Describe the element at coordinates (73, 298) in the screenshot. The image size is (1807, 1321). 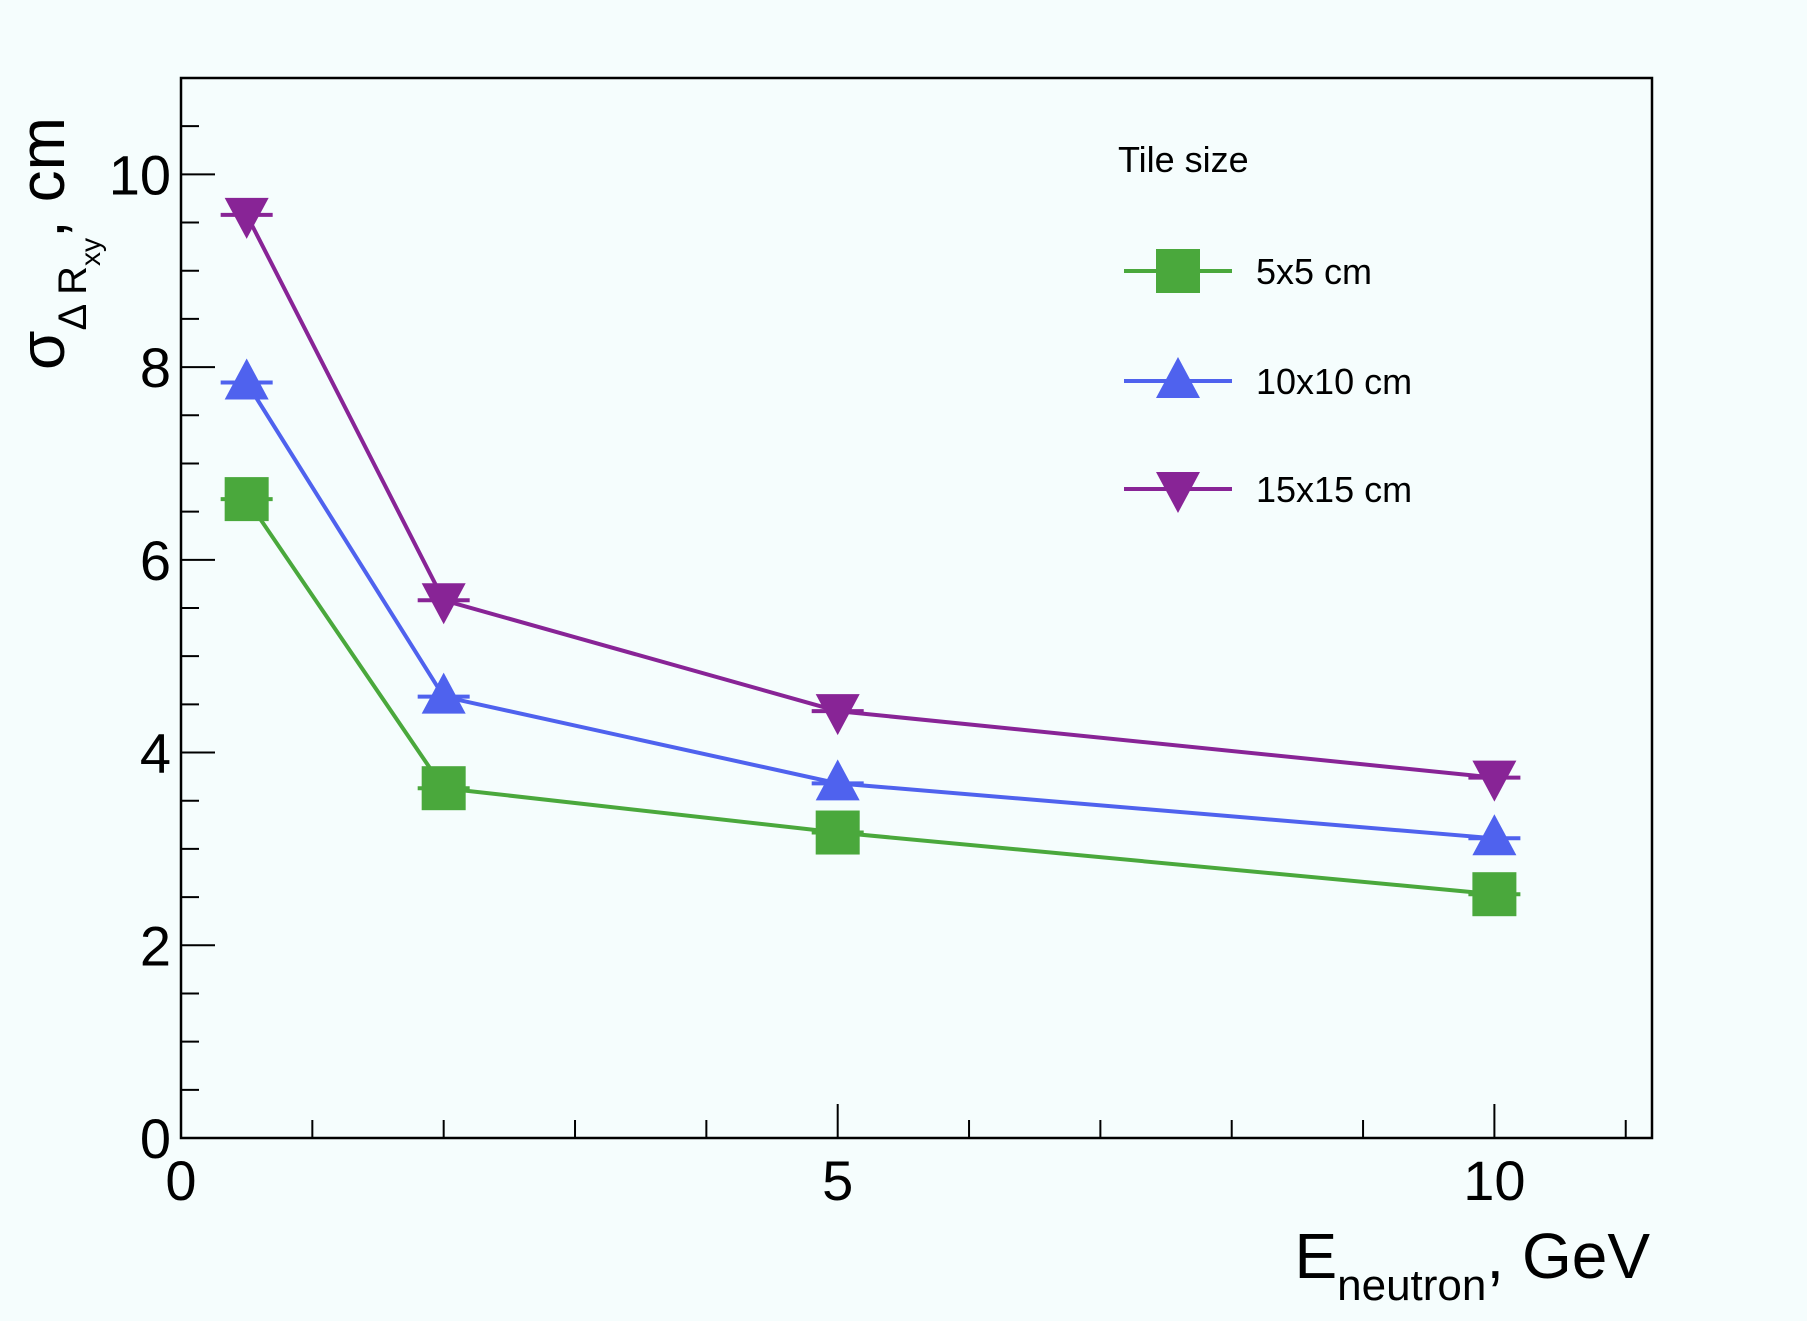
I see `y-axis-title-subscript: Δ R` at that location.